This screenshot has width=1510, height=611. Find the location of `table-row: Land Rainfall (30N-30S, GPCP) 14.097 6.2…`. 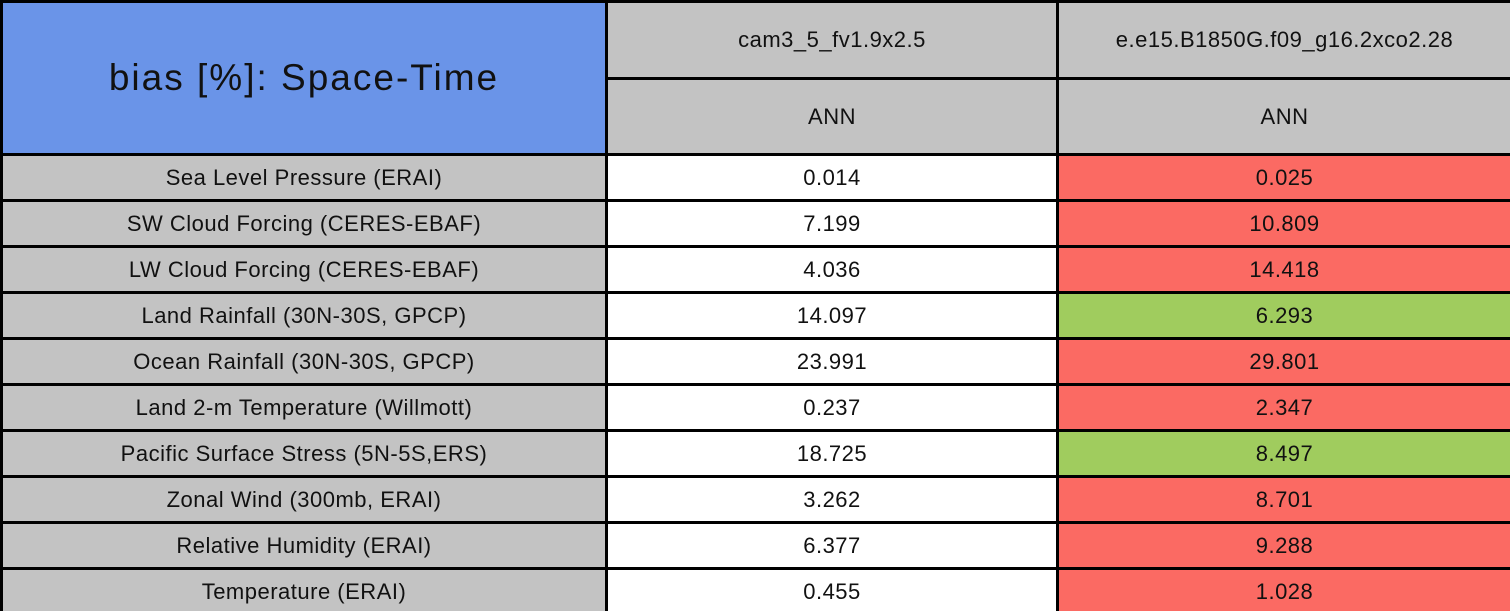

table-row: Land Rainfall (30N-30S, GPCP) 14.097 6.2… is located at coordinates (755, 315).